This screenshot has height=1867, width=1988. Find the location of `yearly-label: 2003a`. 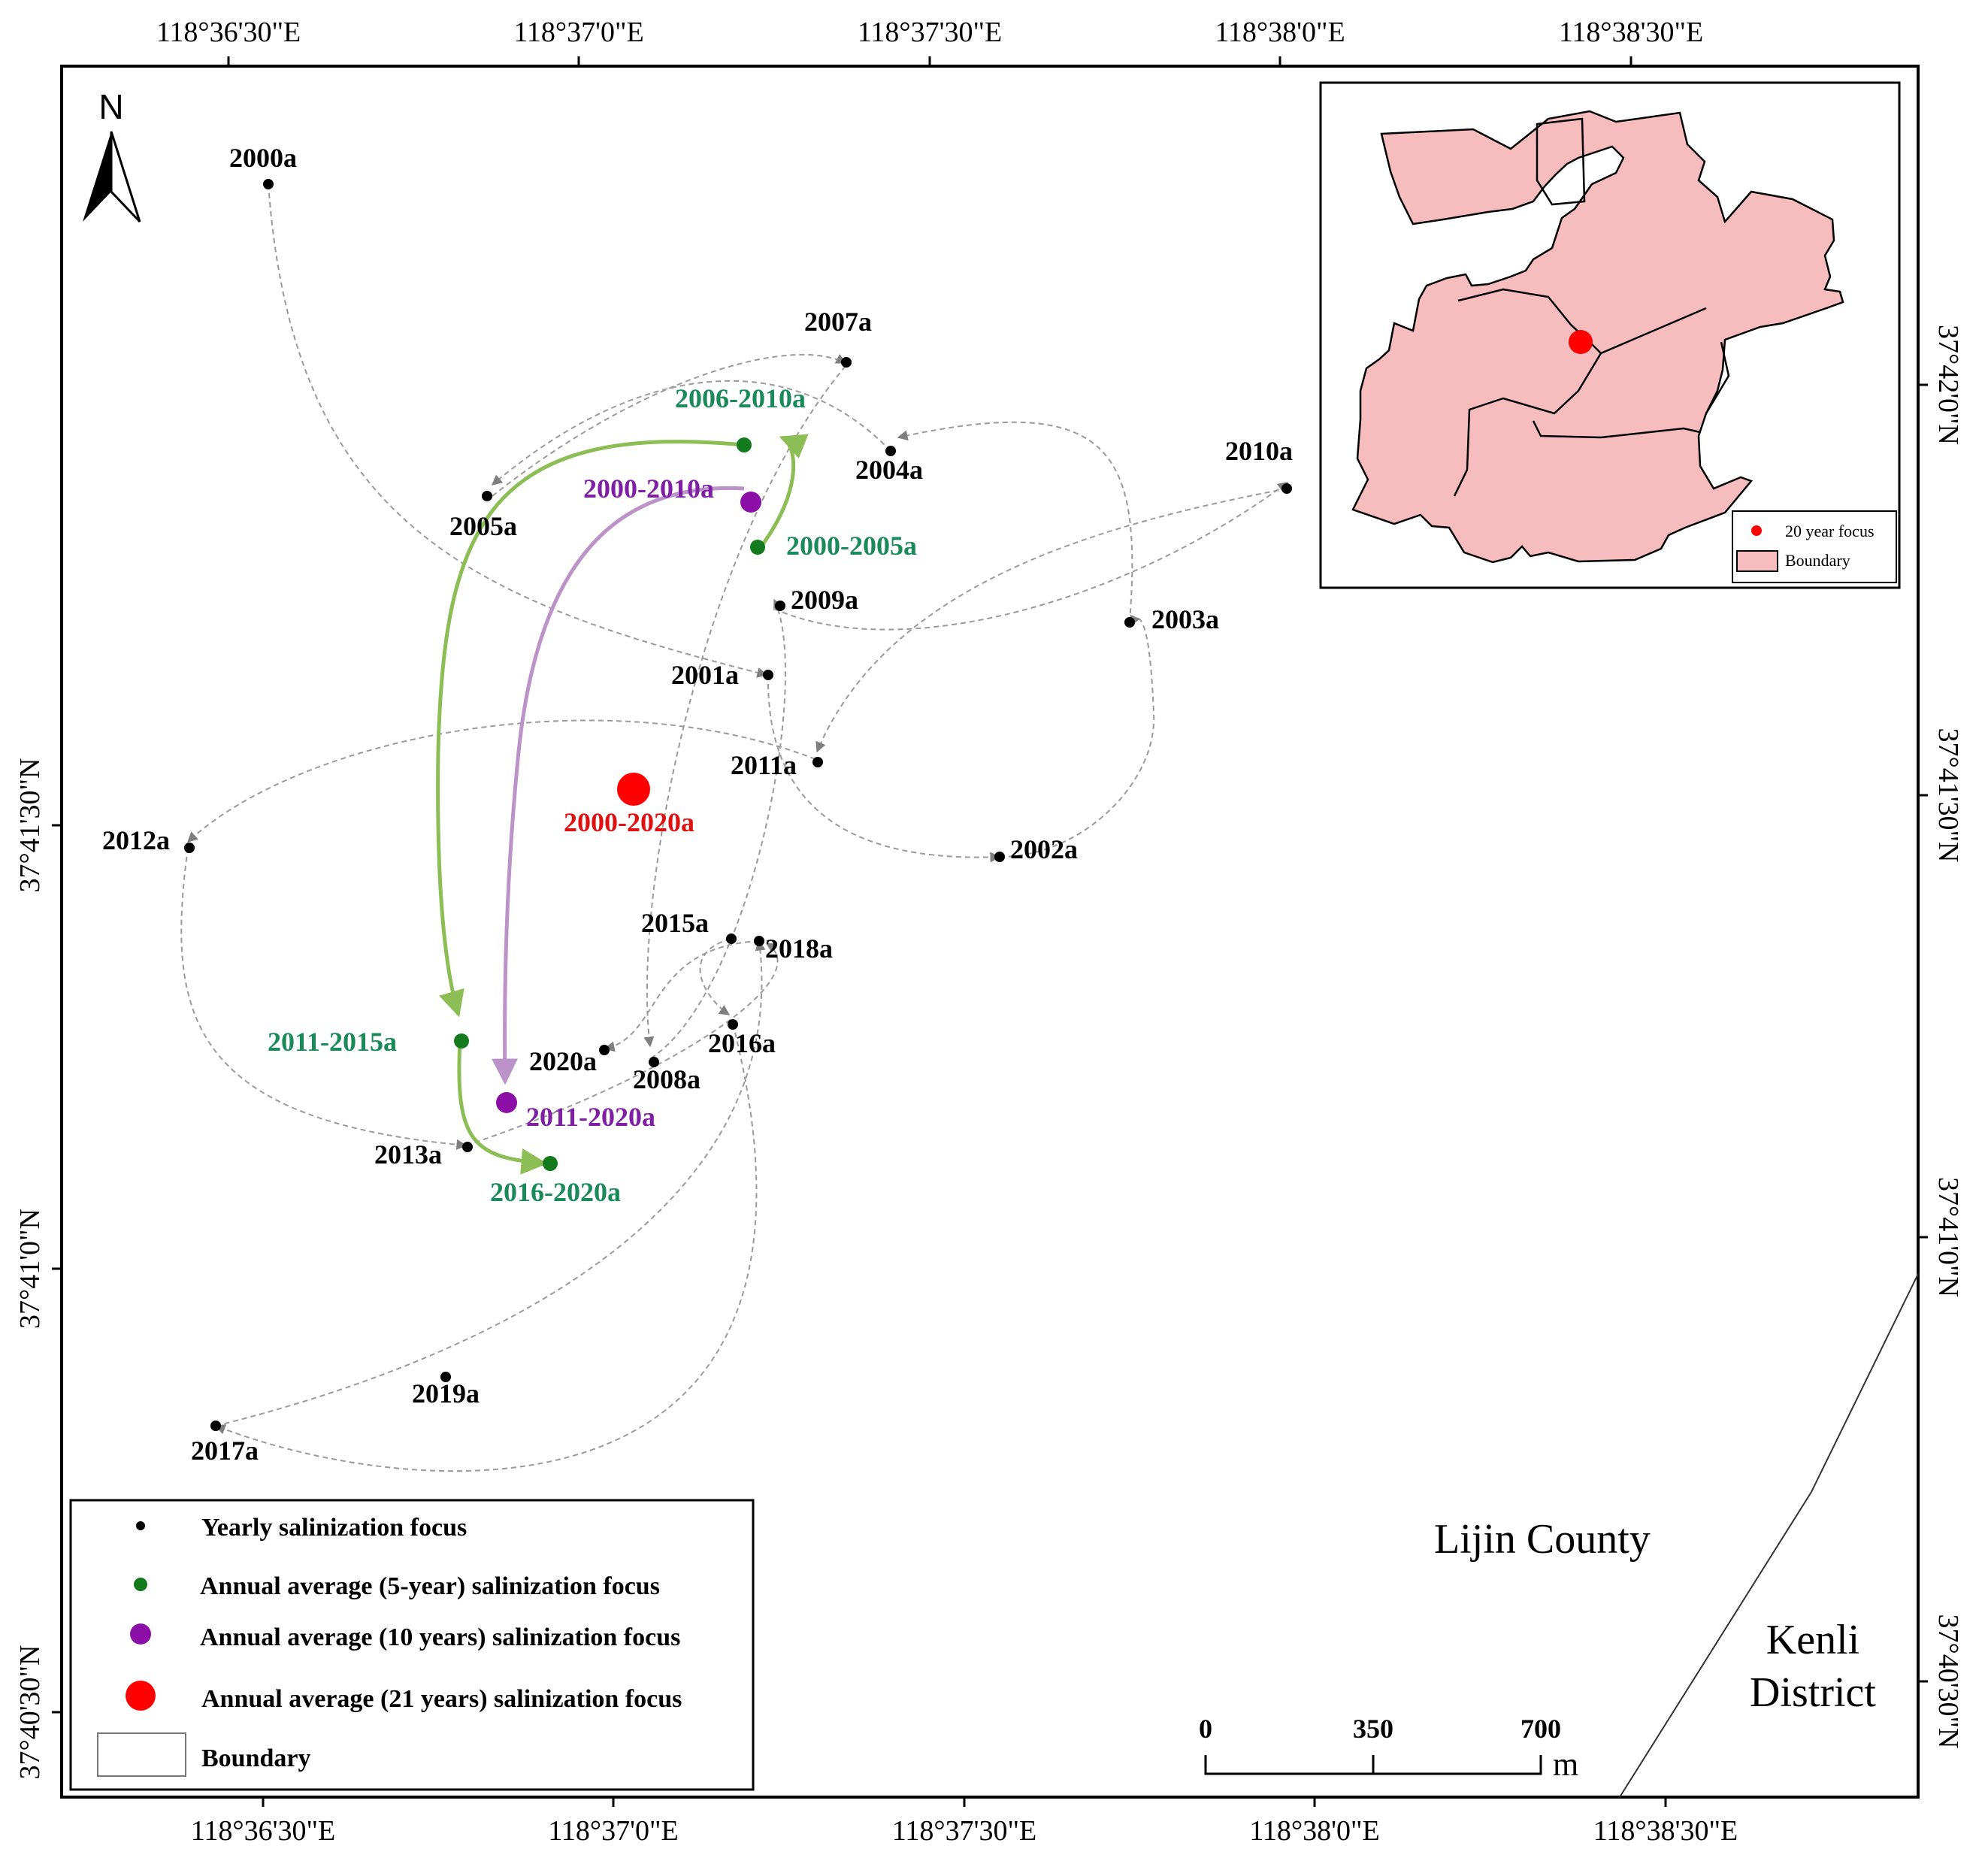

yearly-label: 2003a is located at coordinates (1185, 619).